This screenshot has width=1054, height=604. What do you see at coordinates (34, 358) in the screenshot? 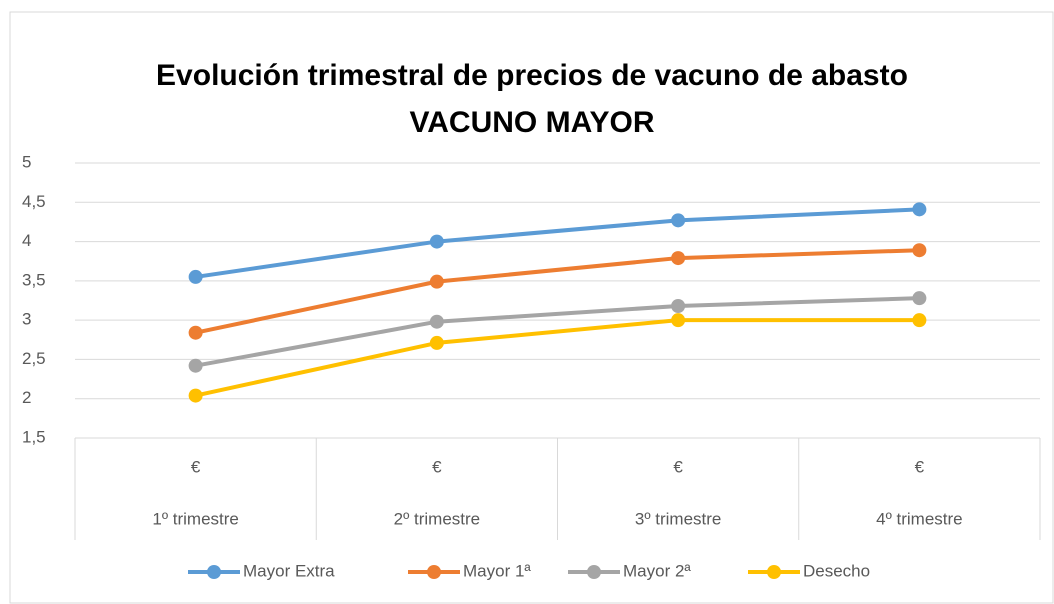
I see `y-tick-label: 2,5` at bounding box center [34, 358].